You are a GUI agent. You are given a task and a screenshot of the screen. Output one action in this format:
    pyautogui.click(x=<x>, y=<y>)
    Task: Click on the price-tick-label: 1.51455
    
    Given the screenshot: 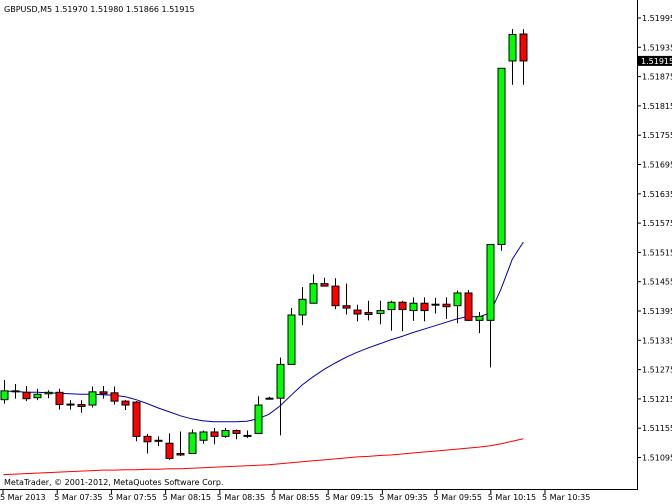 What is the action you would take?
    pyautogui.click(x=657, y=282)
    